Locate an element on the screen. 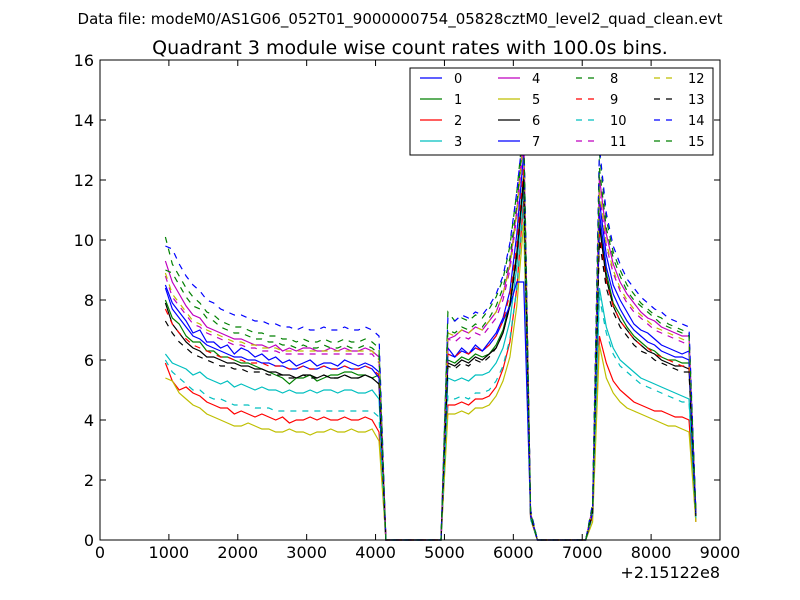  legend-label-13: 13 is located at coordinates (696, 100).